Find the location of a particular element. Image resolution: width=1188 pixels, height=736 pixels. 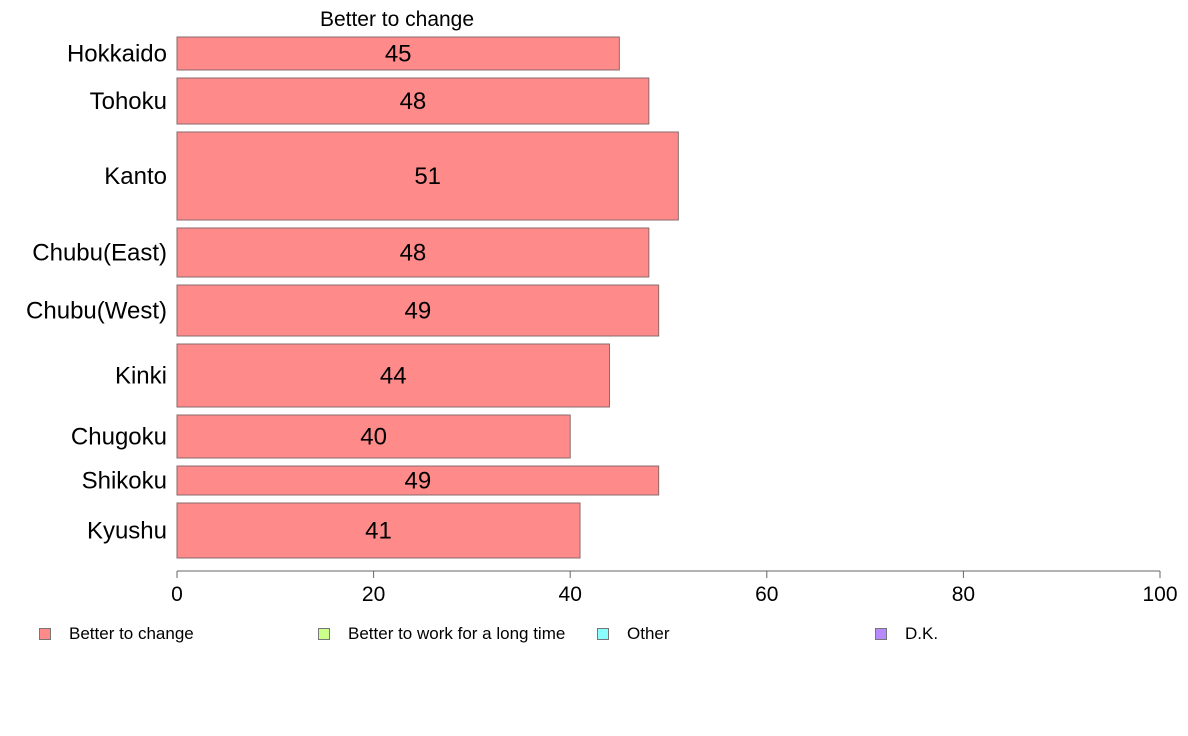

x-tick-label-0: 0 is located at coordinates (177, 594).